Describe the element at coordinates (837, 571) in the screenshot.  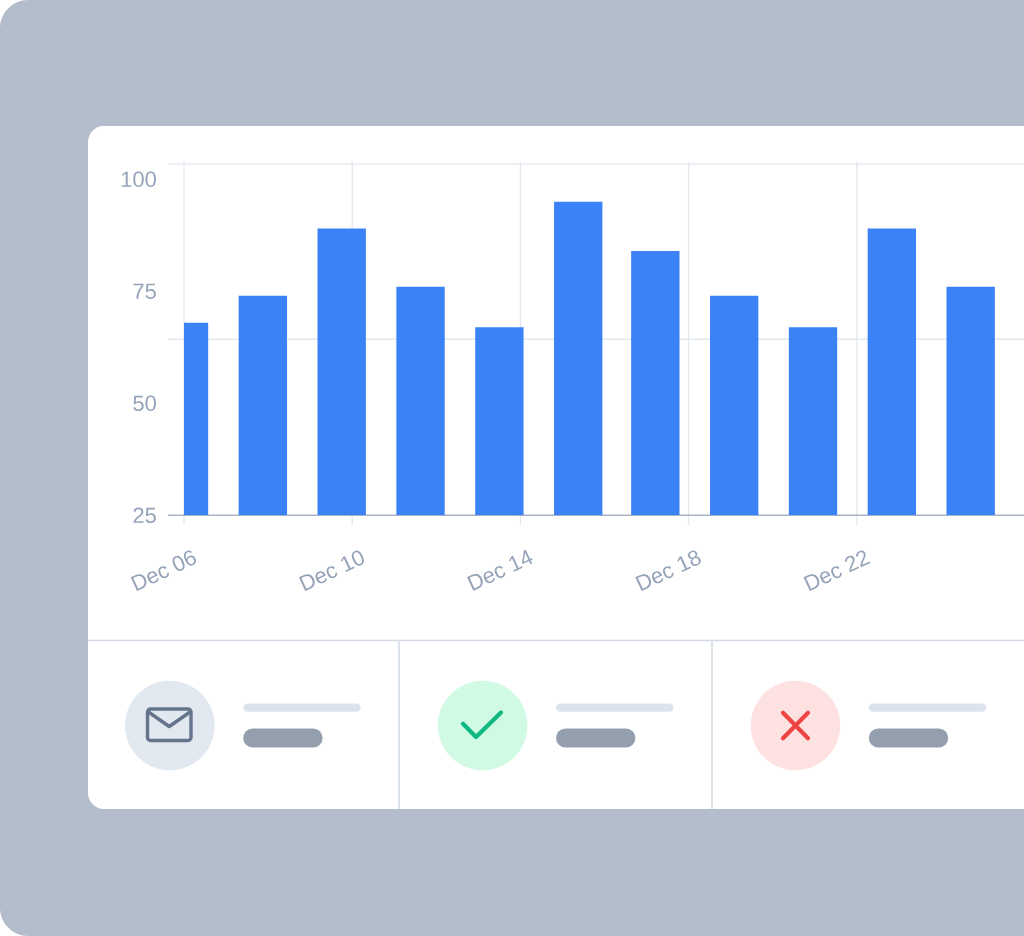
I see `x-tick-label: Dec 22` at that location.